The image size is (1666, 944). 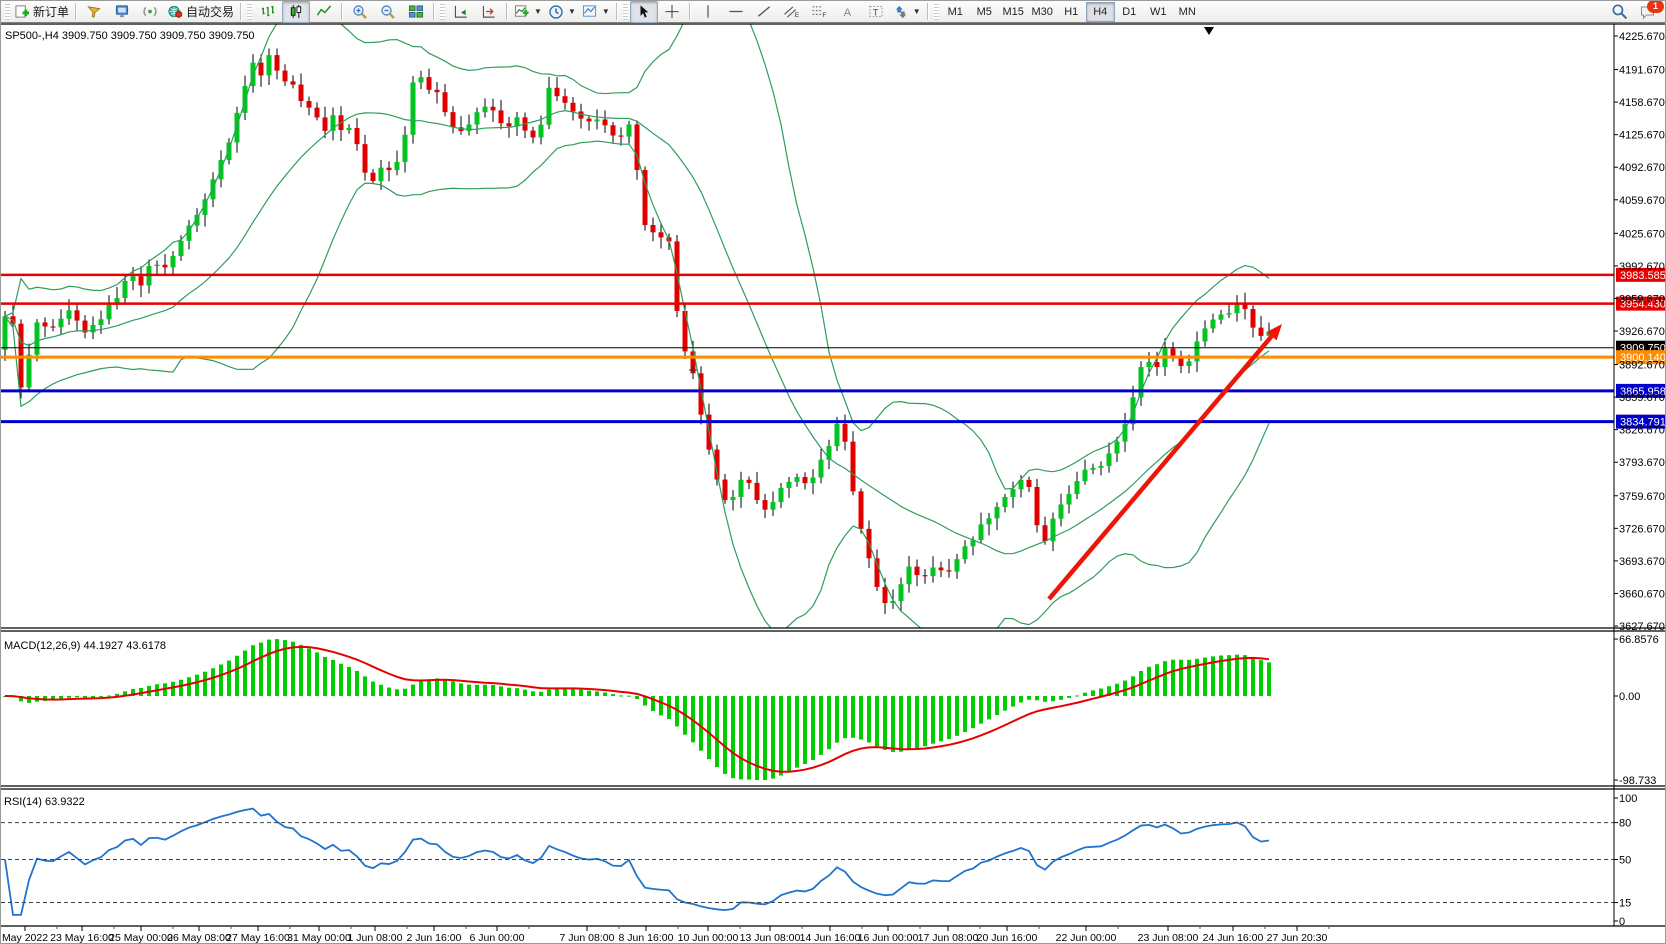 What do you see at coordinates (1625, 904) in the screenshot?
I see `svg-text: 15` at bounding box center [1625, 904].